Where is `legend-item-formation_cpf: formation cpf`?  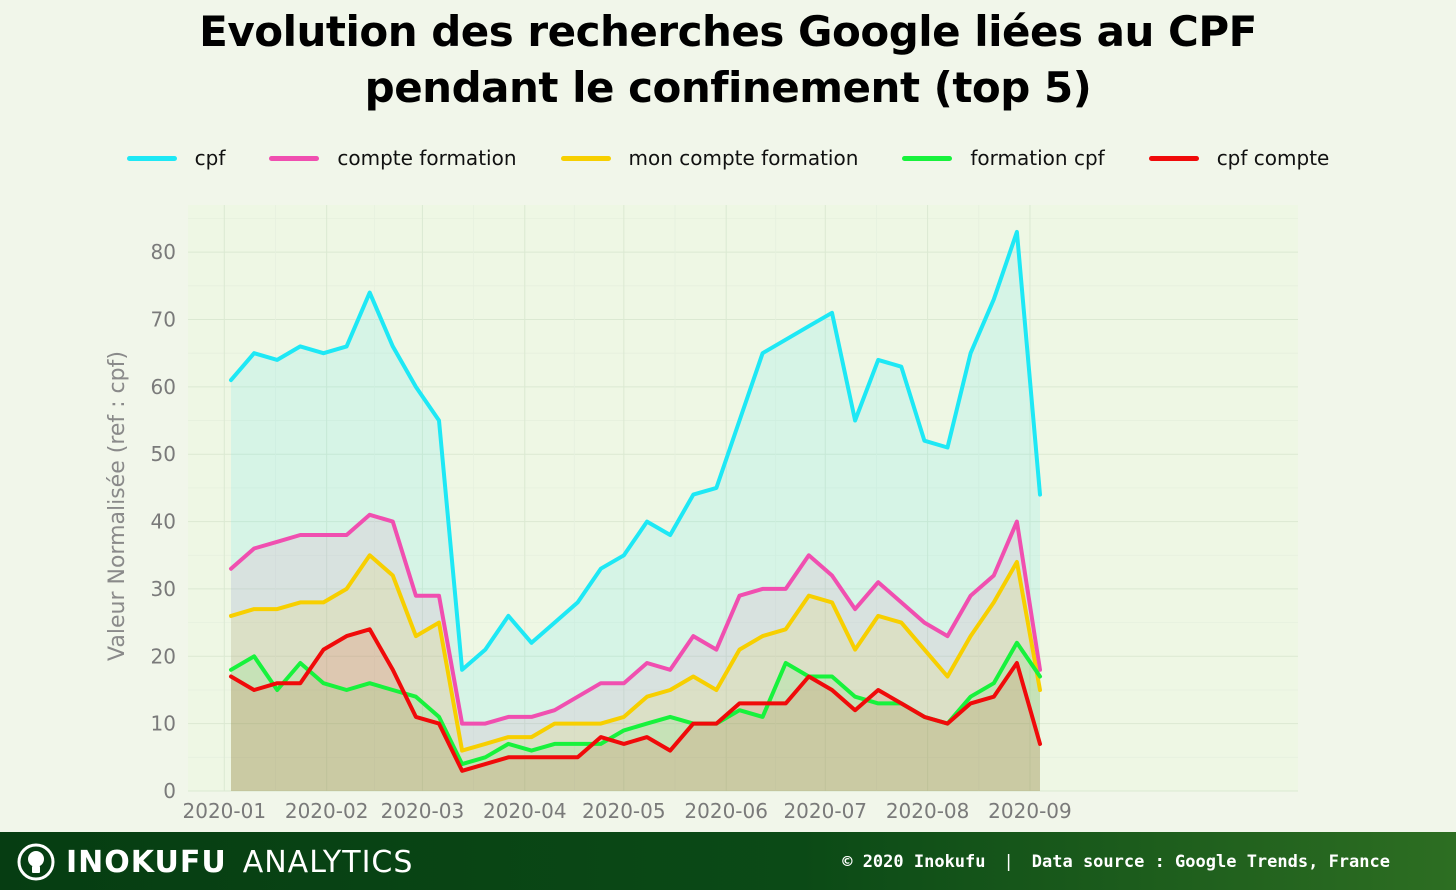 legend-item-formation_cpf: formation cpf is located at coordinates (1003, 158).